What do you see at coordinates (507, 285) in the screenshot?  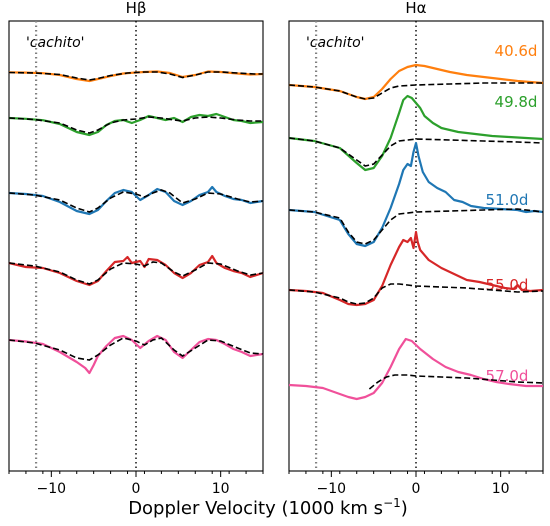 I see `epoch-label-55-0d: 55.0d` at bounding box center [507, 285].